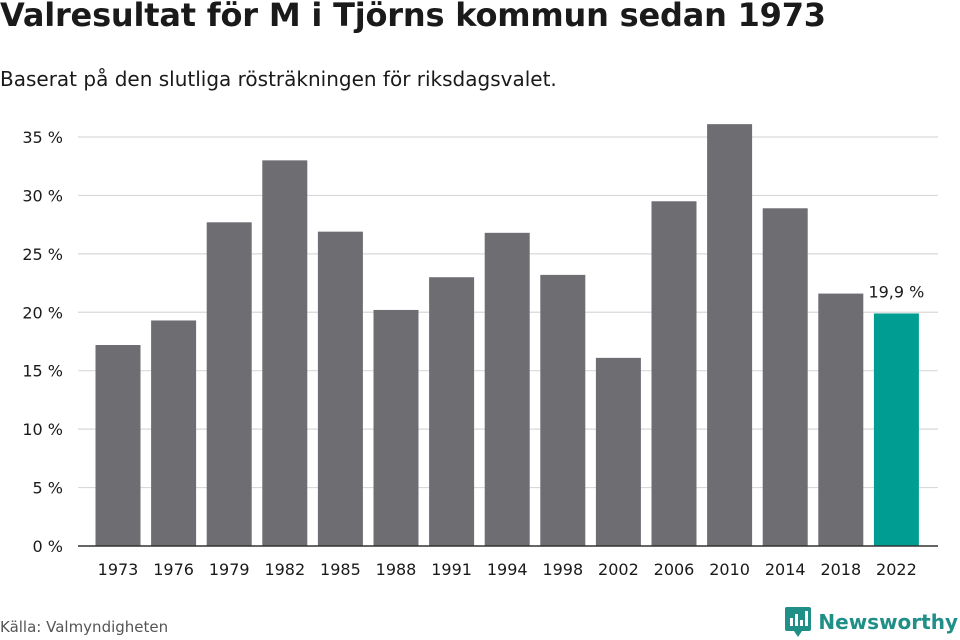 This screenshot has width=960, height=640. What do you see at coordinates (42, 254) in the screenshot?
I see `y-tick-label: 25 %` at bounding box center [42, 254].